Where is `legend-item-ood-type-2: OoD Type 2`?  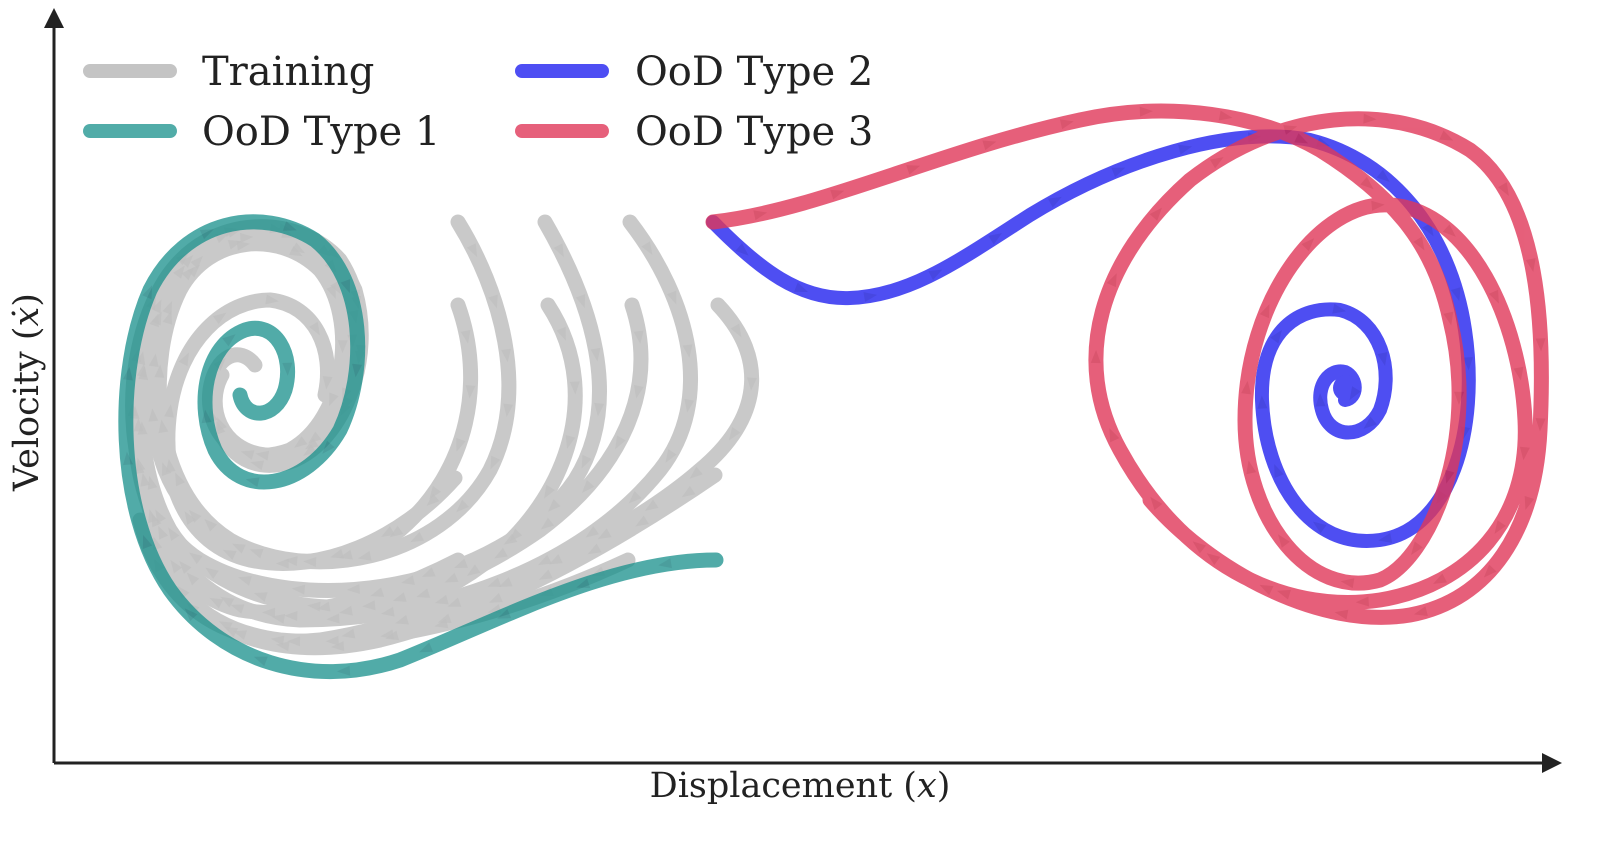 legend-item-ood-type-2: OoD Type 2 is located at coordinates (694, 72).